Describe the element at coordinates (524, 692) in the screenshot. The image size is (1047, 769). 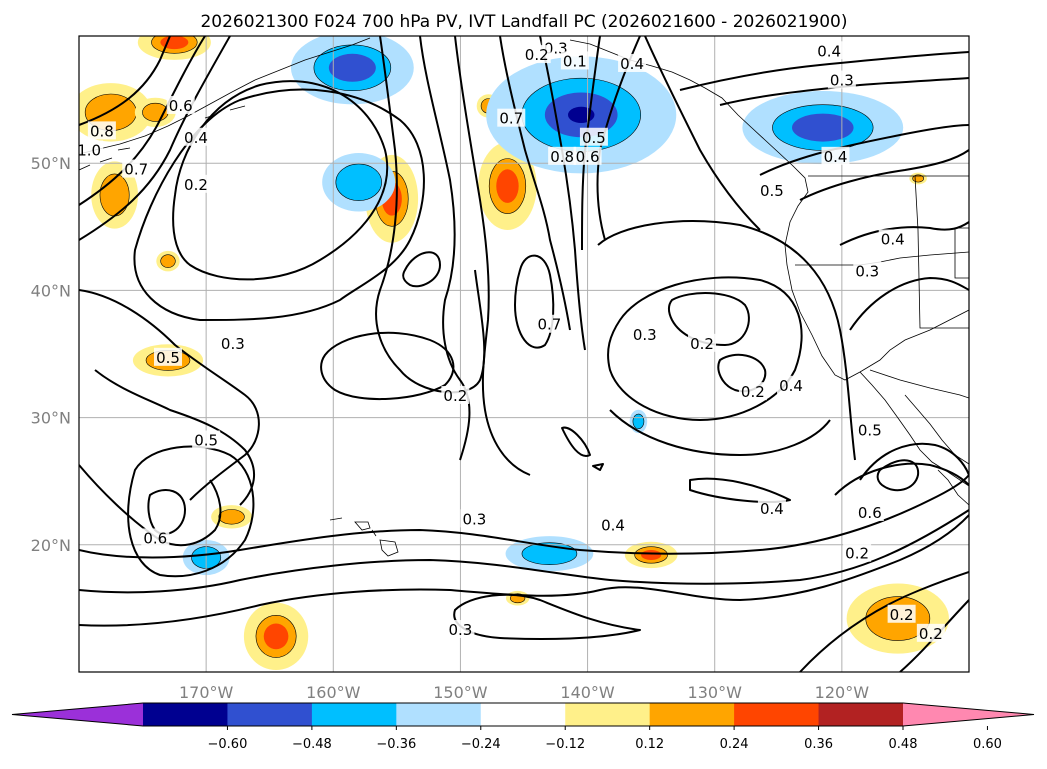
I see `longitude-tick-labels: 170°W 160°W 150°W 140°W 130°W 120°W` at that location.